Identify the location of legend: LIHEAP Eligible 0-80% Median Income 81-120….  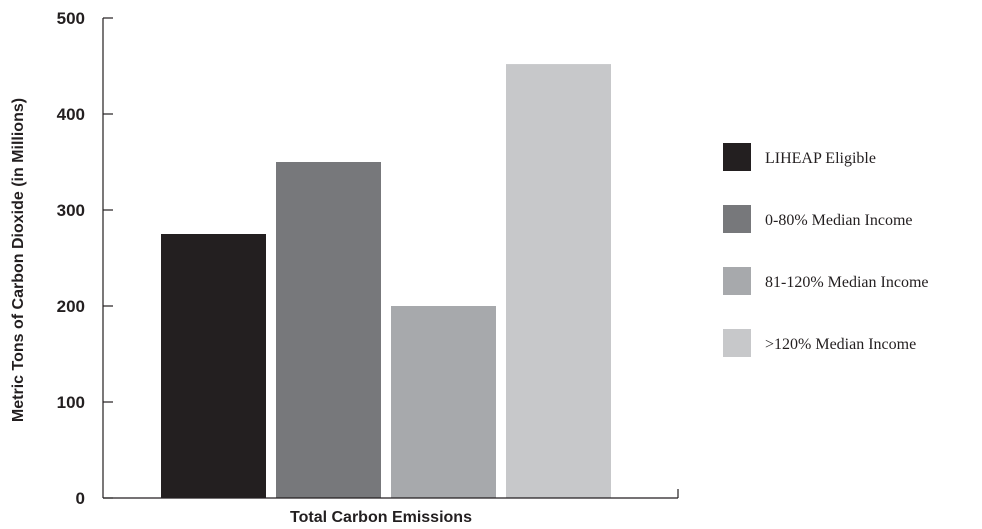
(826, 250).